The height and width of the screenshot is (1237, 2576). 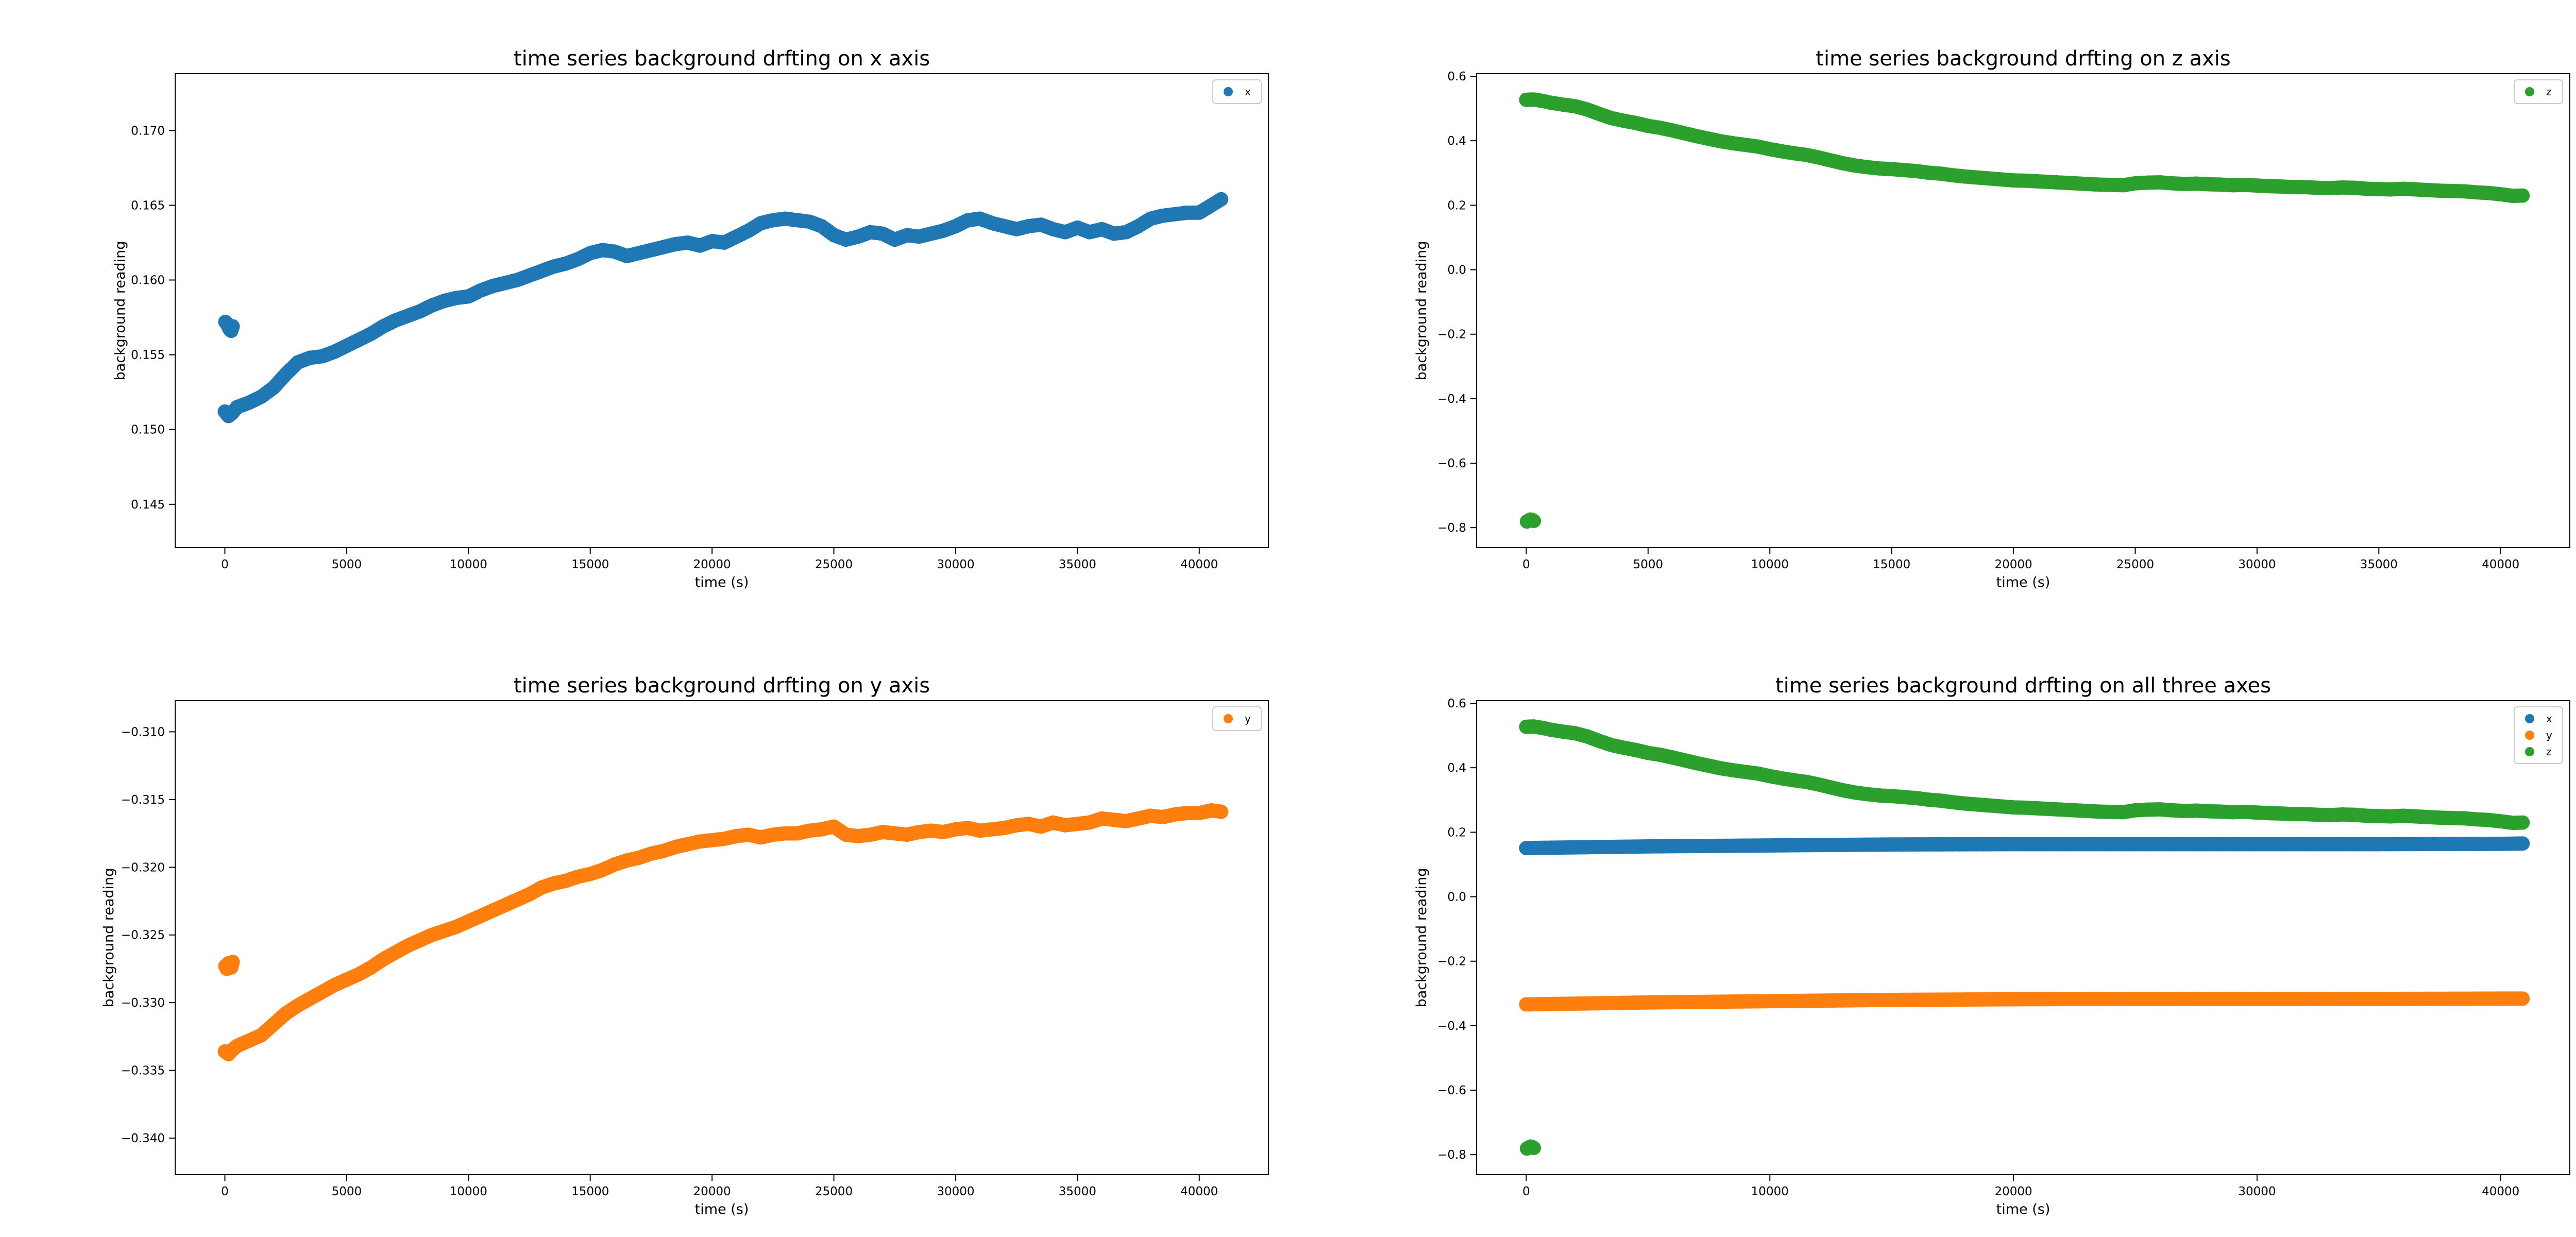 What do you see at coordinates (1237, 91) in the screenshot?
I see `legend-box` at bounding box center [1237, 91].